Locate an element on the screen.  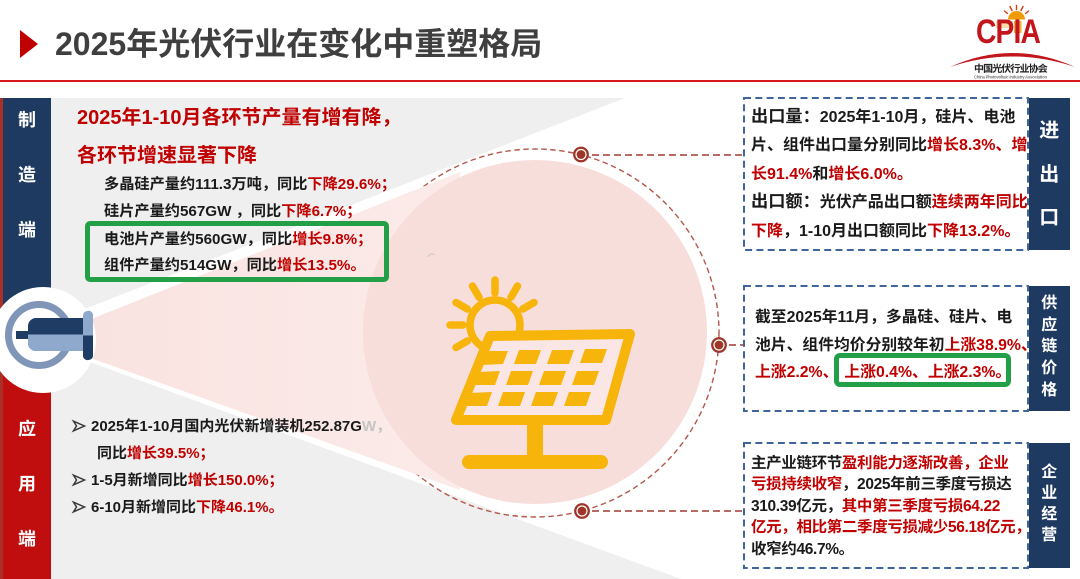
svg-text: 中国光伏行业协会 is located at coordinates (1011, 67).